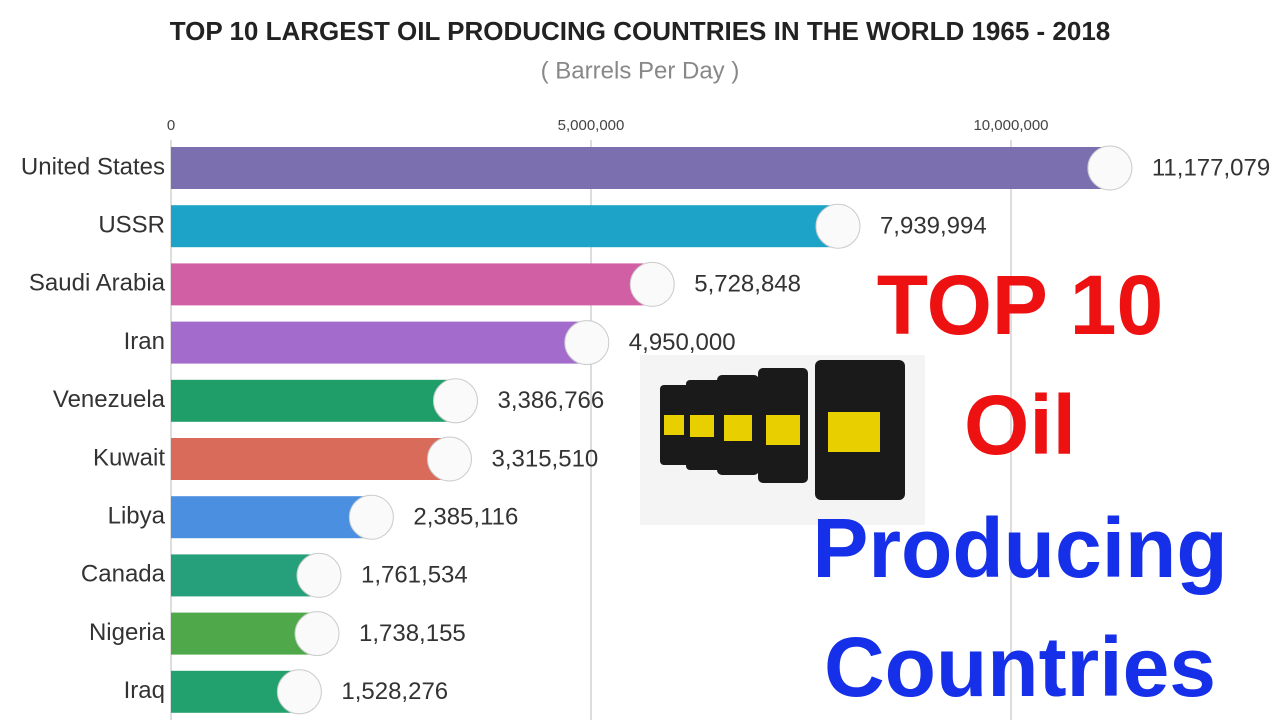 The height and width of the screenshot is (720, 1280). I want to click on value-label: 4,950,000, so click(682, 342).